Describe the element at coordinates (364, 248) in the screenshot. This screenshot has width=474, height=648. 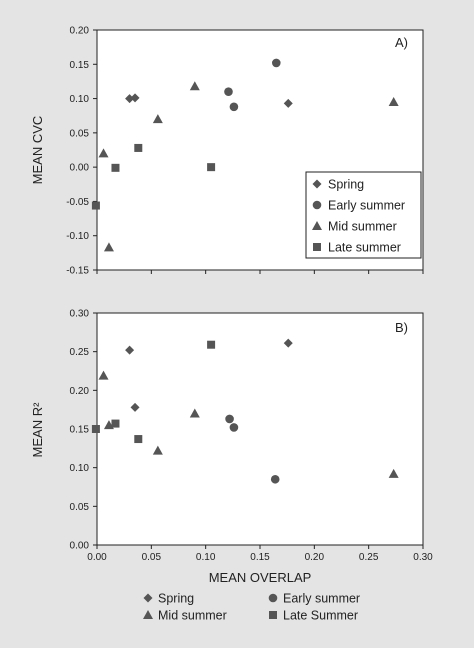
I see `legend-label: Late summer` at that location.